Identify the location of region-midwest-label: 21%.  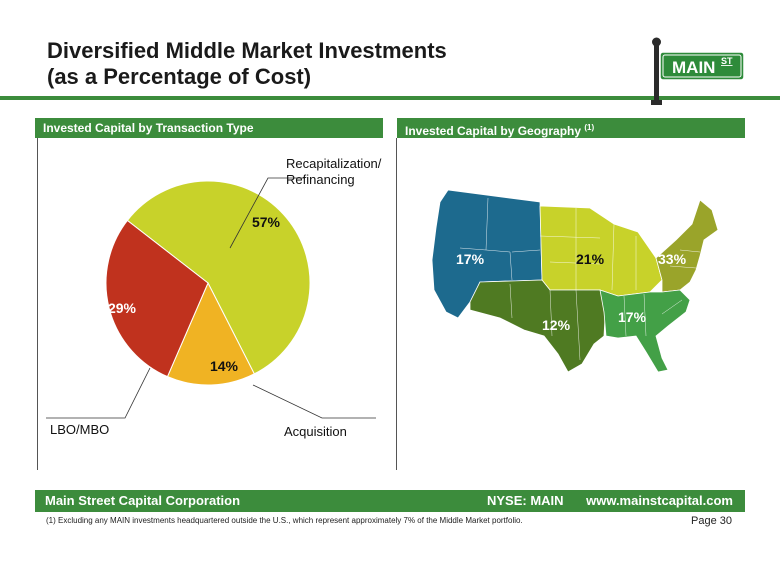
(590, 259).